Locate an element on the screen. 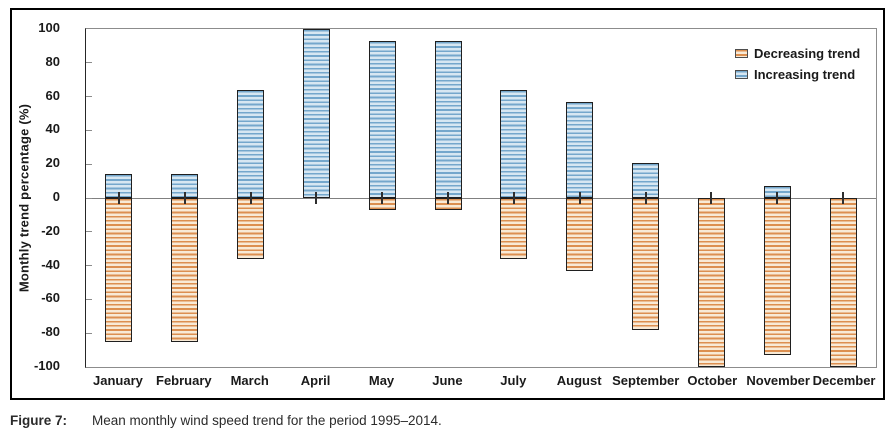 The image size is (889, 436). x-label-july: July is located at coordinates (513, 380).